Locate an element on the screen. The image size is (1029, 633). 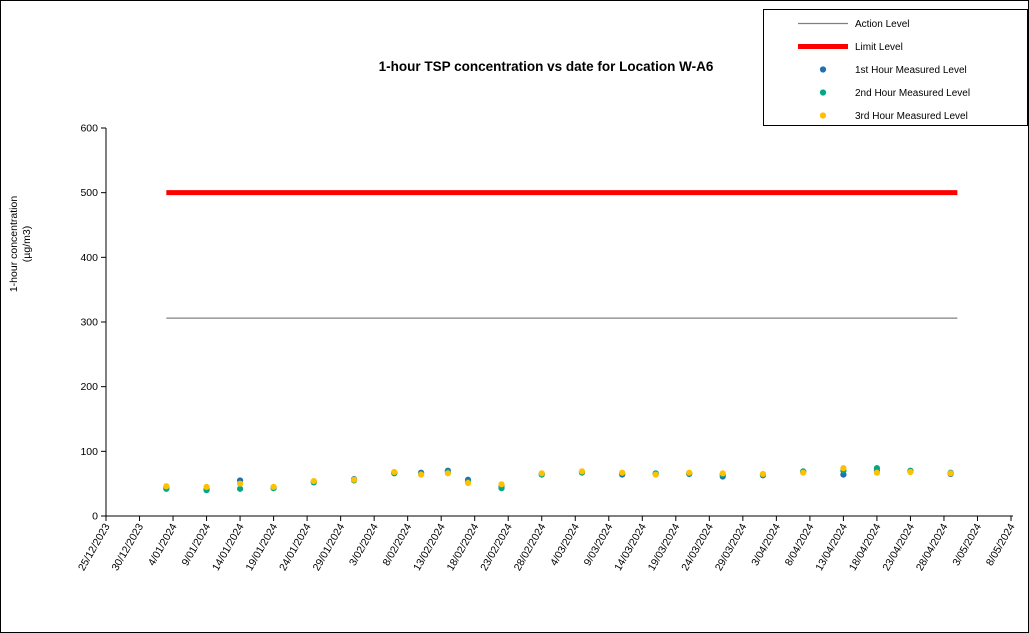
x-tick-label: 18/02/2024 is located at coordinates (463, 547).